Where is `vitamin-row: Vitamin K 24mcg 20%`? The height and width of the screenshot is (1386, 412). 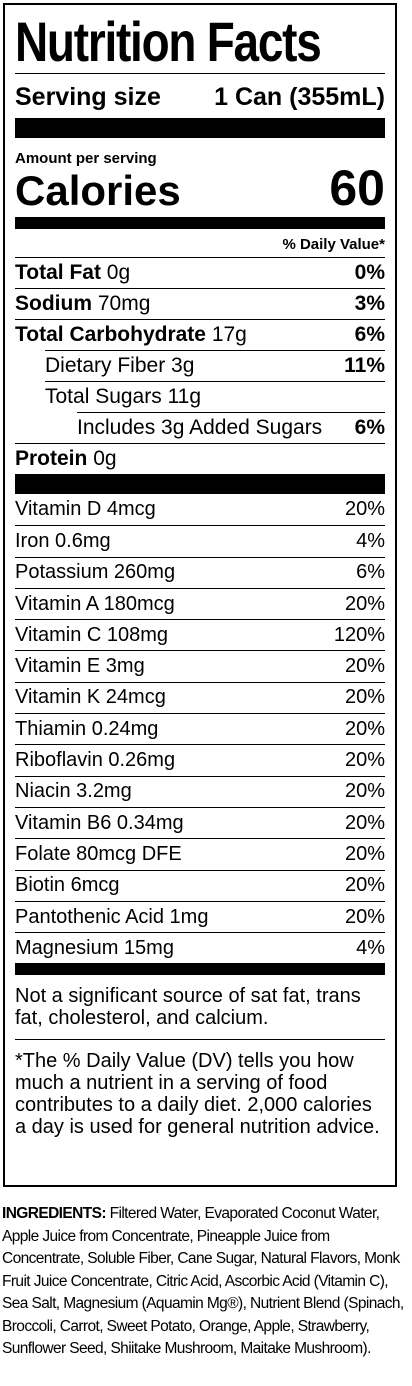 vitamin-row: Vitamin K 24mcg 20% is located at coordinates (200, 697).